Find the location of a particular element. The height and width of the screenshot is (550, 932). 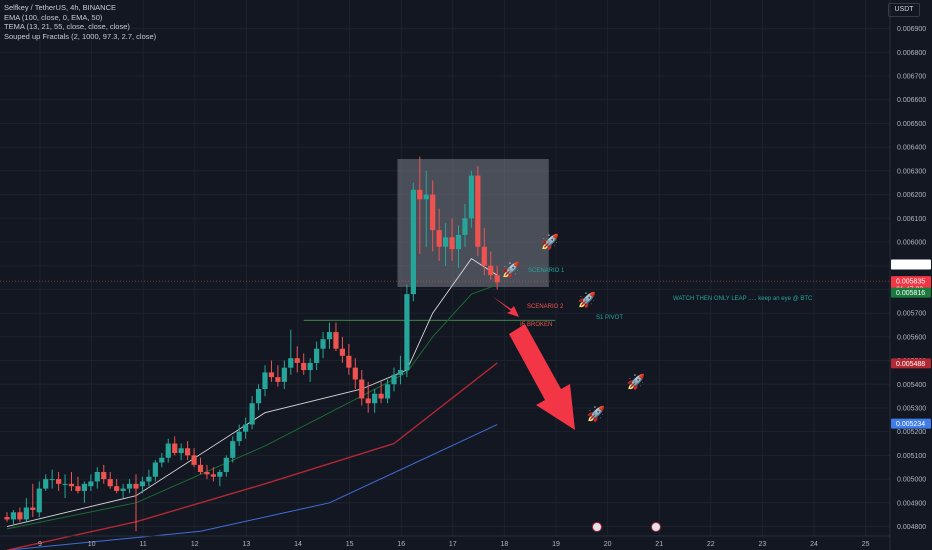

x-tick-label: 15 is located at coordinates (350, 544).